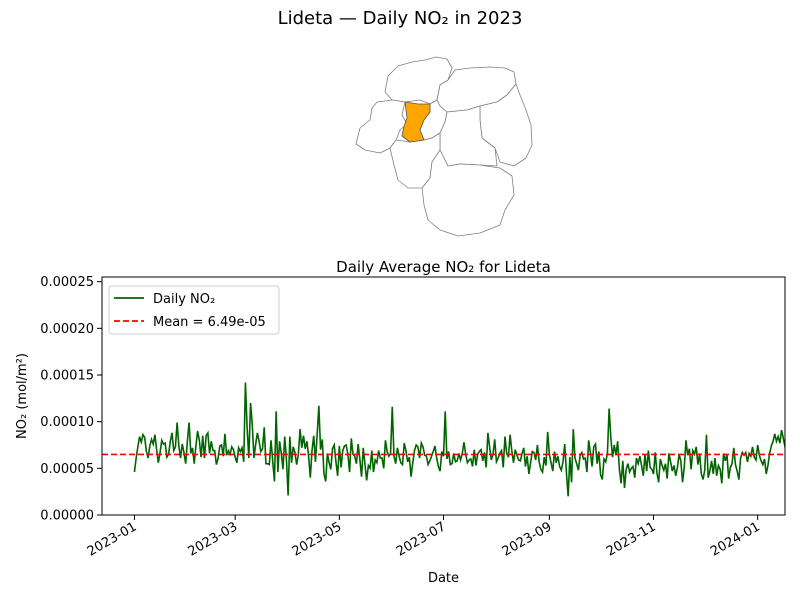 This screenshot has width=800, height=600. Describe the element at coordinates (67, 516) in the screenshot. I see `y-tick-label: 0.00000` at that location.